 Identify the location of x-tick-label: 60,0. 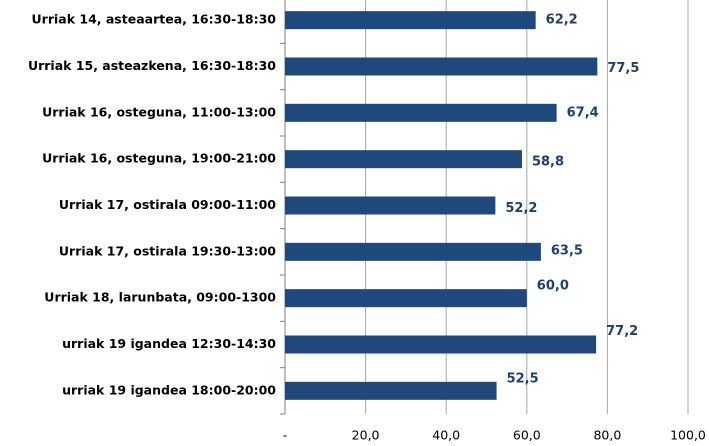
(527, 435).